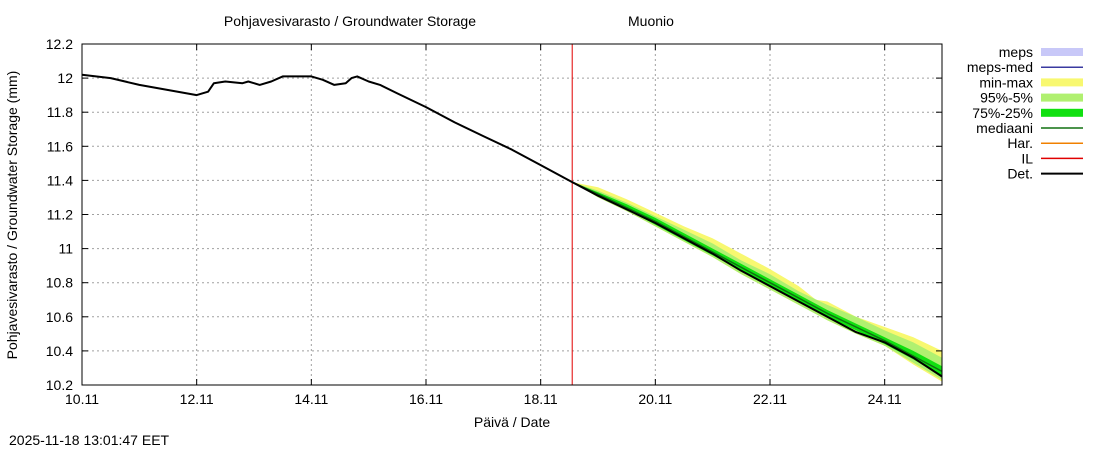 Image resolution: width=1100 pixels, height=450 pixels. What do you see at coordinates (59, 351) in the screenshot?
I see `y-tick-label: 10.4` at bounding box center [59, 351].